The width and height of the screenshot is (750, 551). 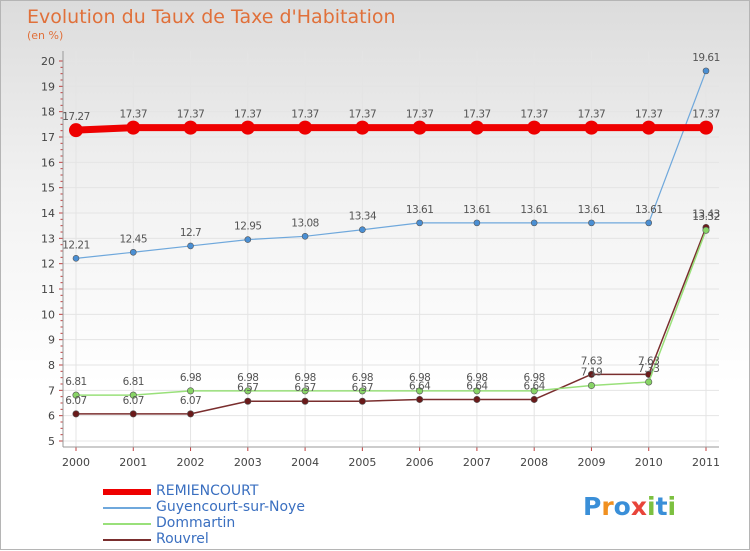 I want to click on y-tick-label: 8, so click(x=51, y=365).